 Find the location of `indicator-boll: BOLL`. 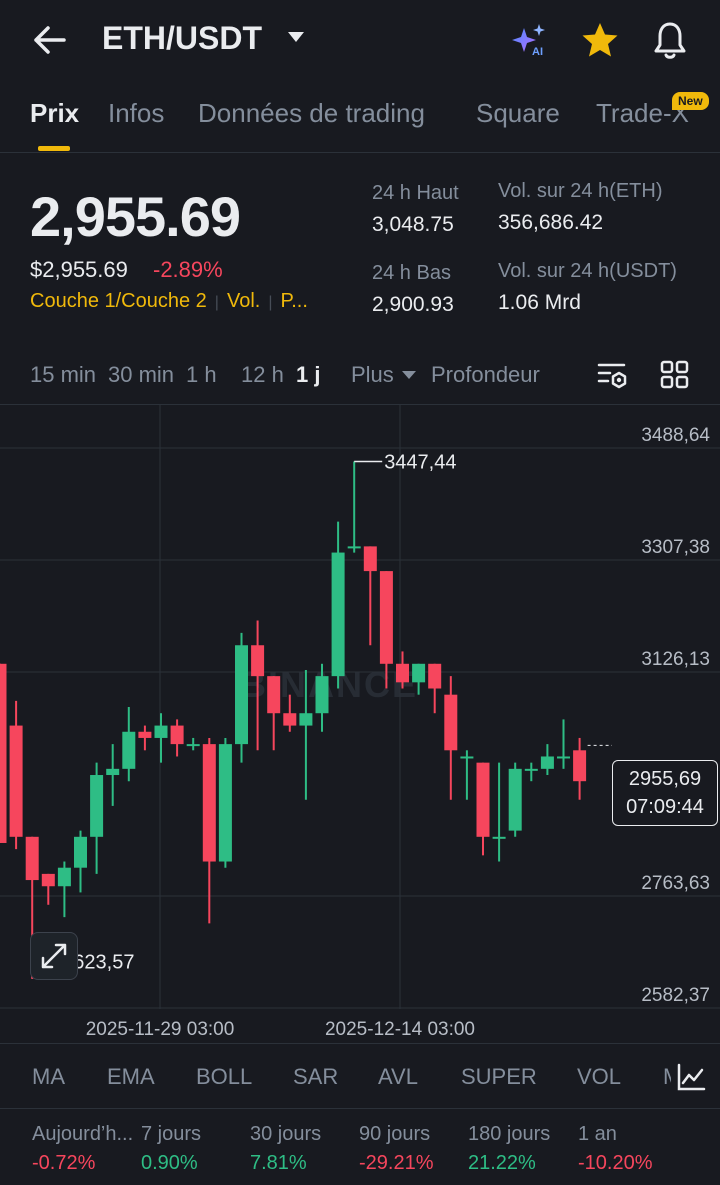

indicator-boll: BOLL is located at coordinates (224, 1076).